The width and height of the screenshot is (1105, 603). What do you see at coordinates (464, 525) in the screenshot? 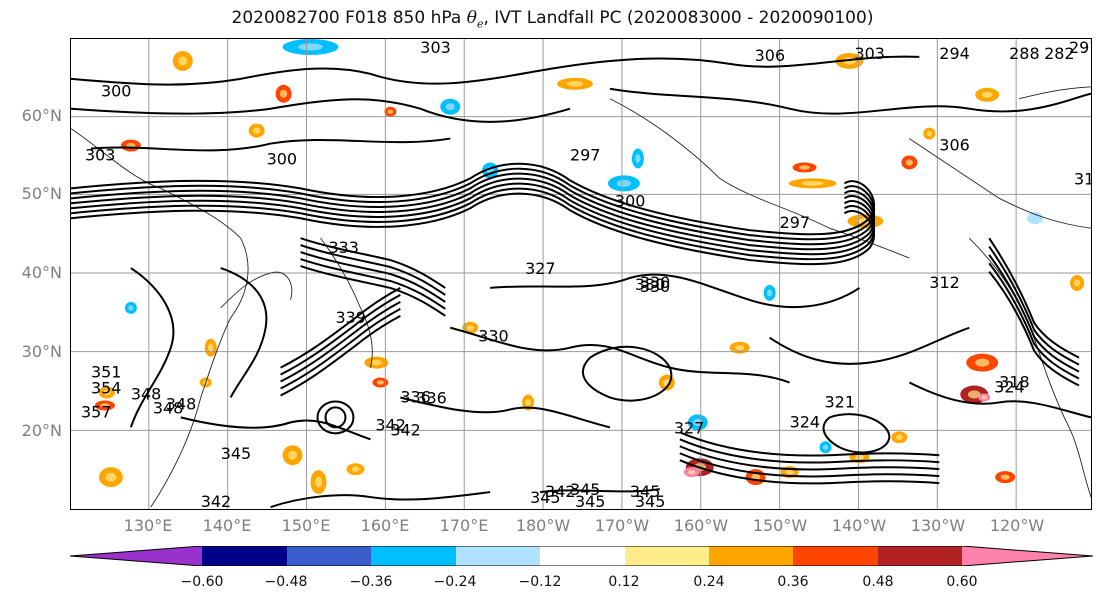
I see `lon-label: 170°E` at bounding box center [464, 525].